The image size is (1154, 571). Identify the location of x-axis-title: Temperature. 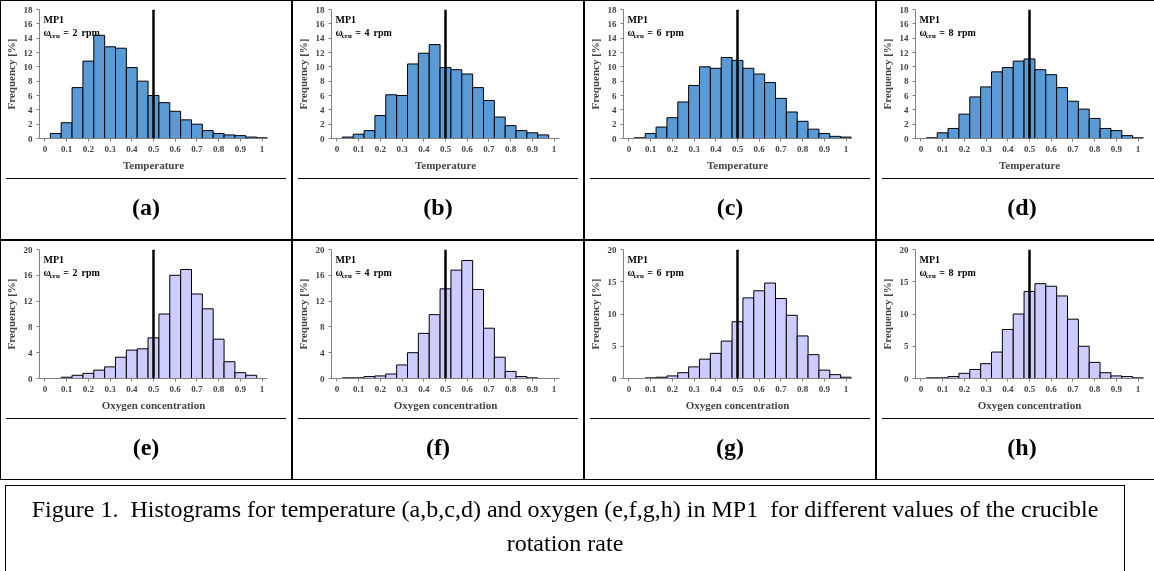
(153, 164).